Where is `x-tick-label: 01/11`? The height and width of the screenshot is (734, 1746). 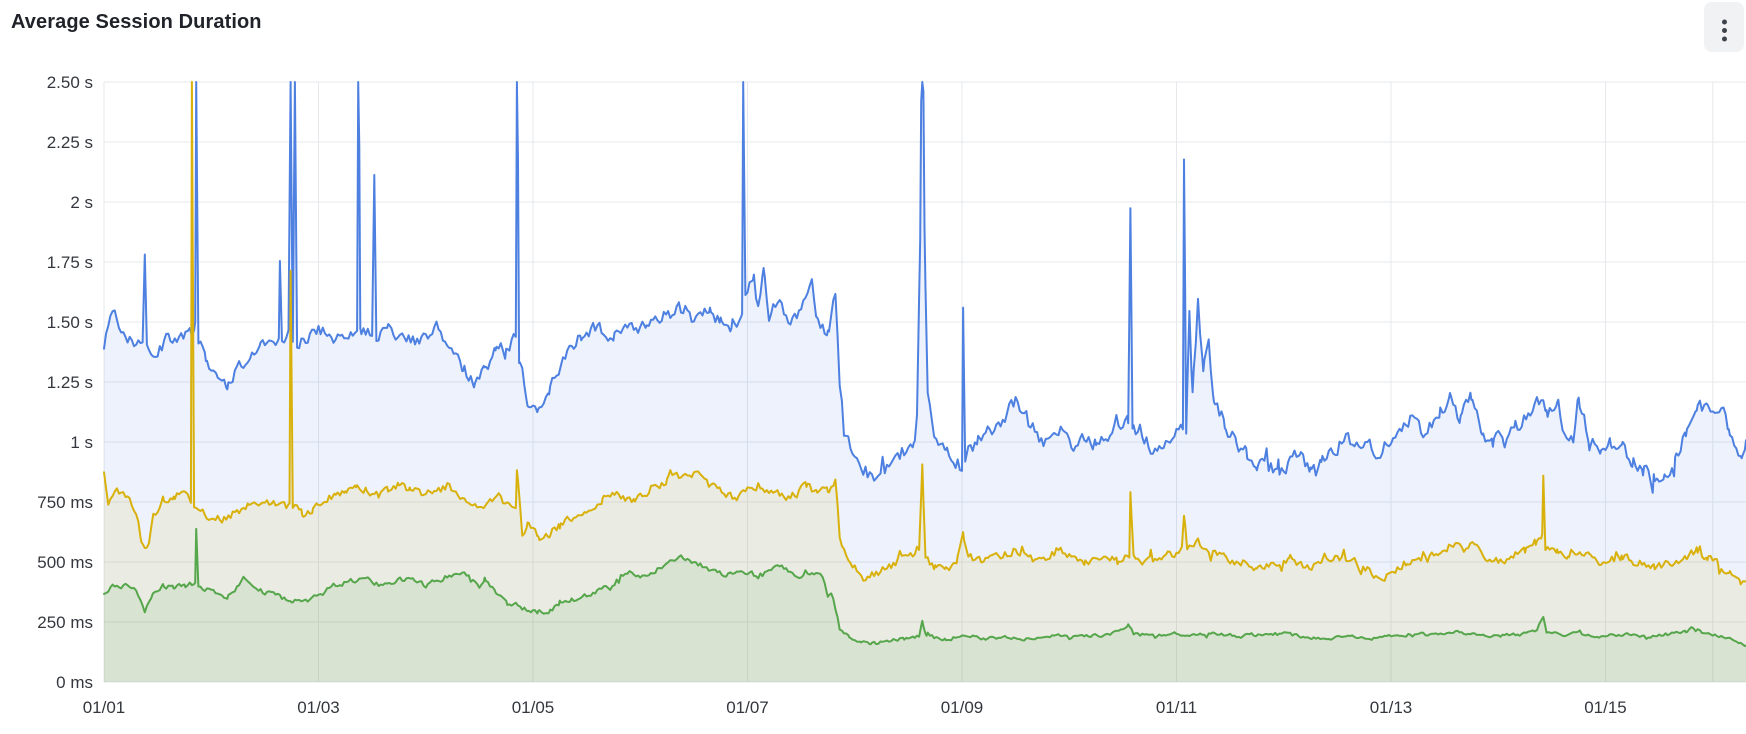
x-tick-label: 01/11 is located at coordinates (1176, 707).